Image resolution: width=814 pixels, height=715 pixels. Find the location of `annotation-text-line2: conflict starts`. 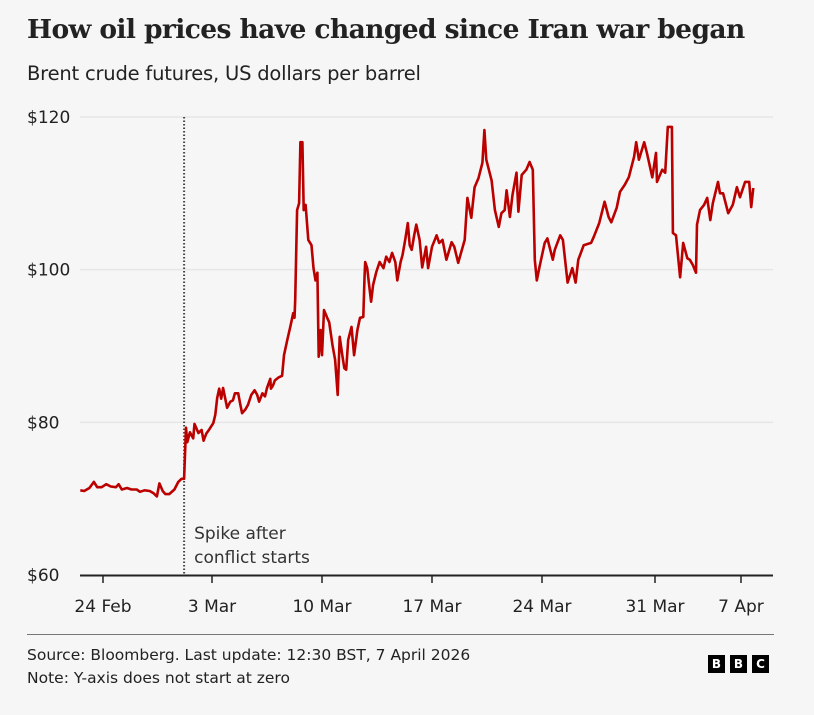

annotation-text-line2: conflict starts is located at coordinates (252, 558).